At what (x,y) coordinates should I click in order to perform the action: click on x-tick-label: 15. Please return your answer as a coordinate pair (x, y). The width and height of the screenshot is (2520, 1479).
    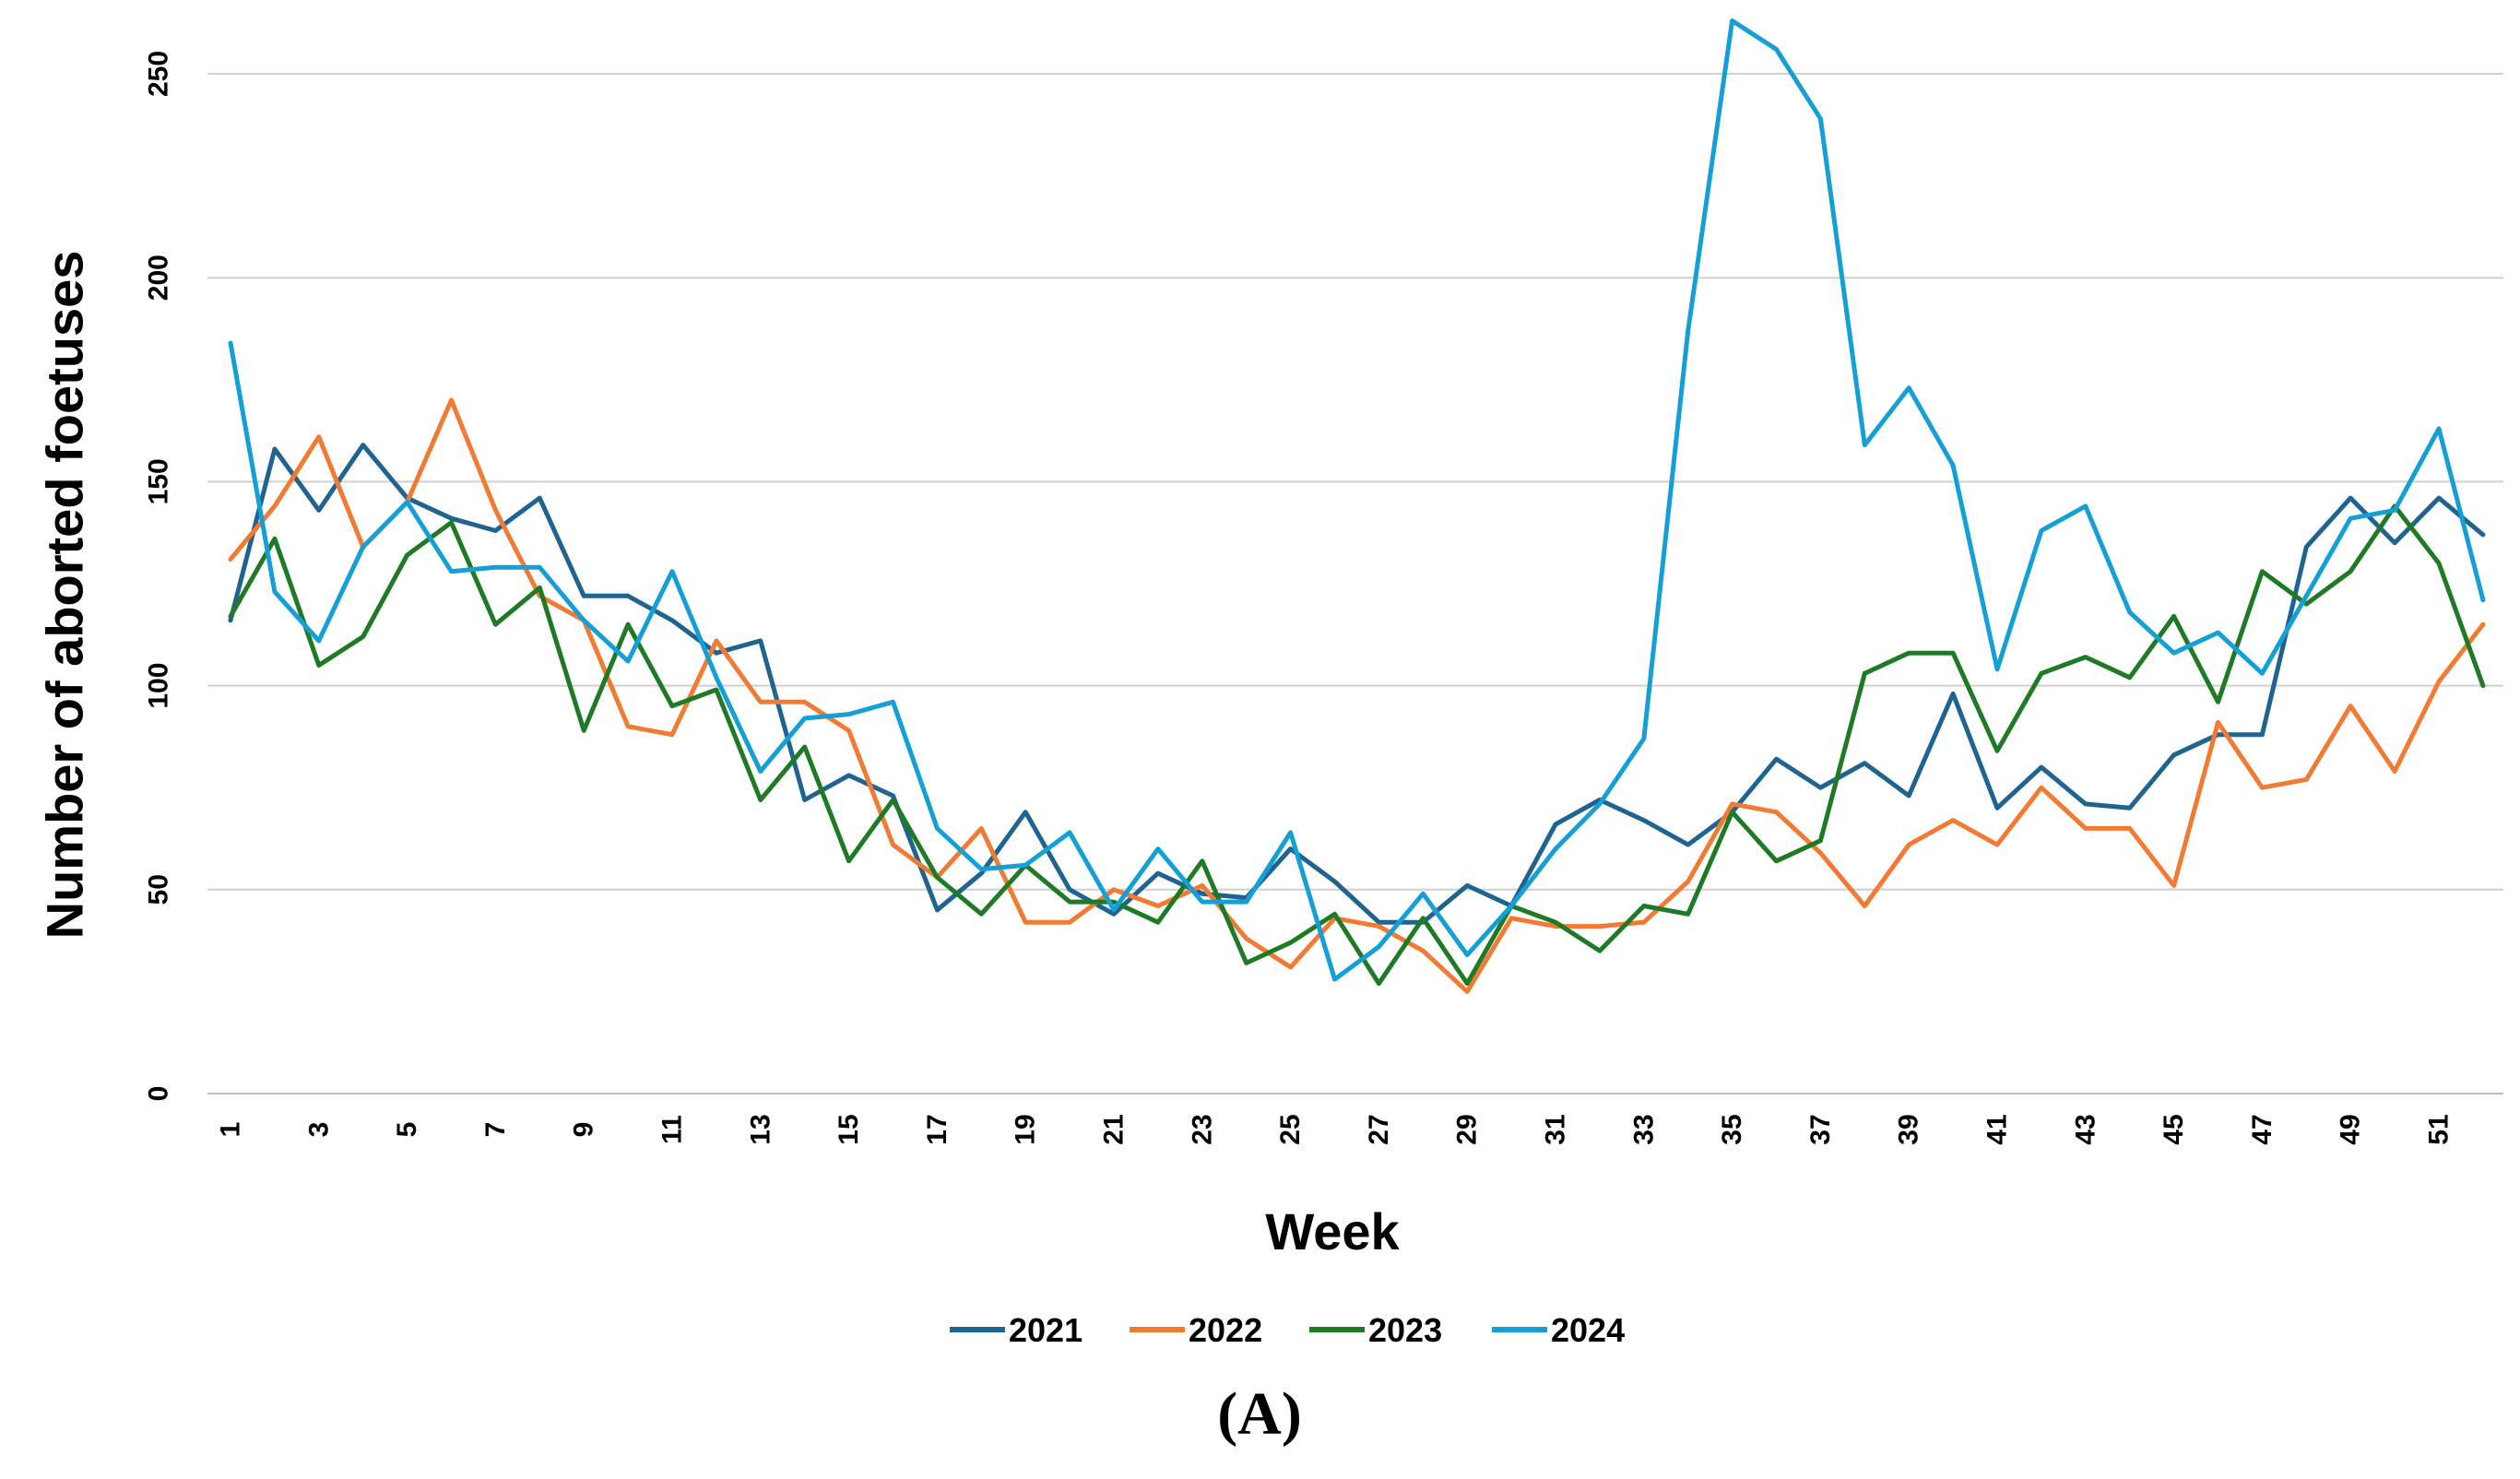
    Looking at the image, I should click on (849, 1129).